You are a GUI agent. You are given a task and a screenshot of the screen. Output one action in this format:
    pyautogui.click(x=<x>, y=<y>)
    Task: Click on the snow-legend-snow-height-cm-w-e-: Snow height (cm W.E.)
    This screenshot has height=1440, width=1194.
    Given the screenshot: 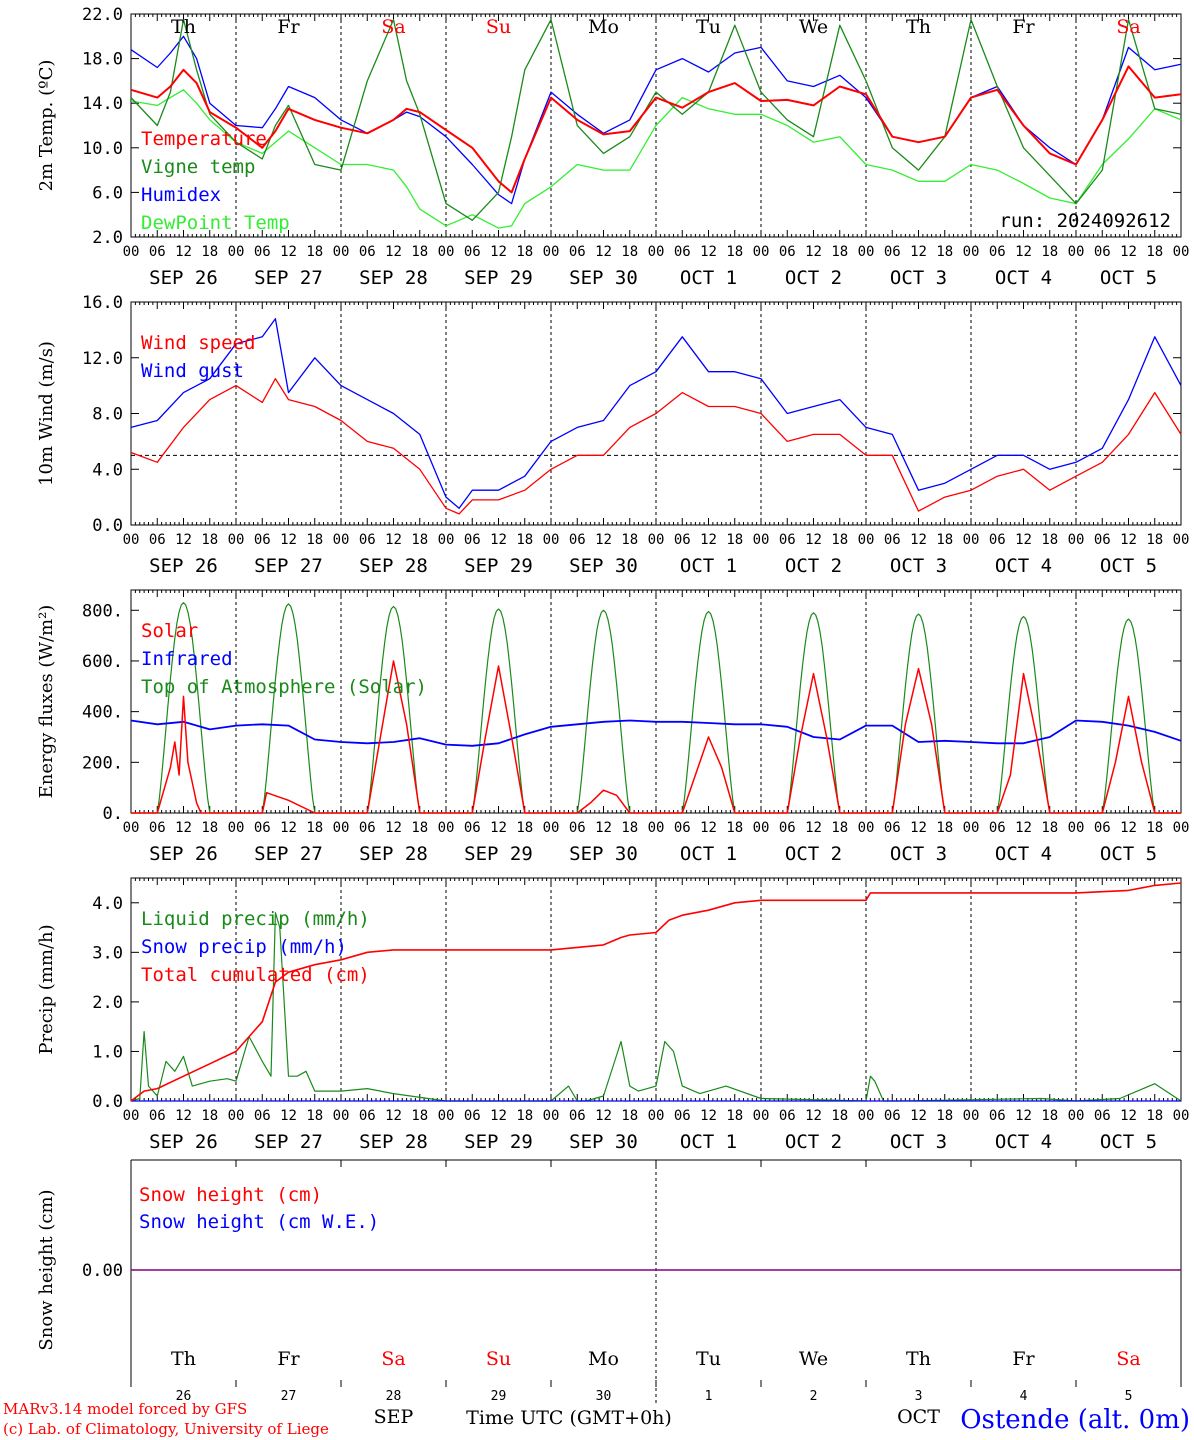 What is the action you would take?
    pyautogui.click(x=259, y=1222)
    